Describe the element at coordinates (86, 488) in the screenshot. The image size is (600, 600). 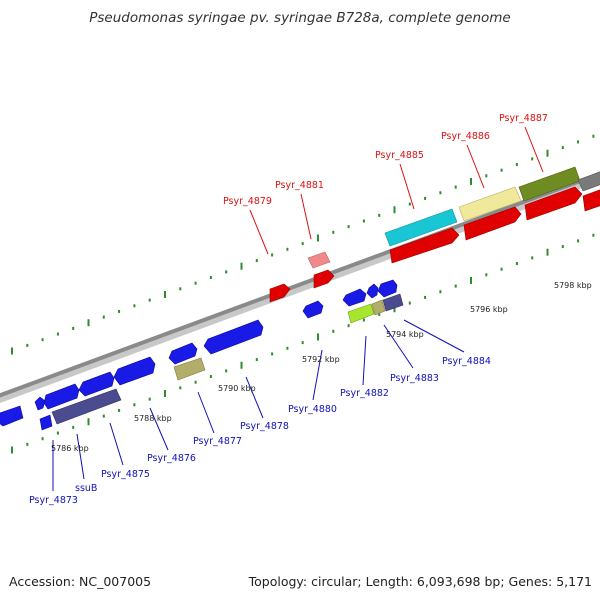
I see `gene-label-ssub: ssuB` at that location.